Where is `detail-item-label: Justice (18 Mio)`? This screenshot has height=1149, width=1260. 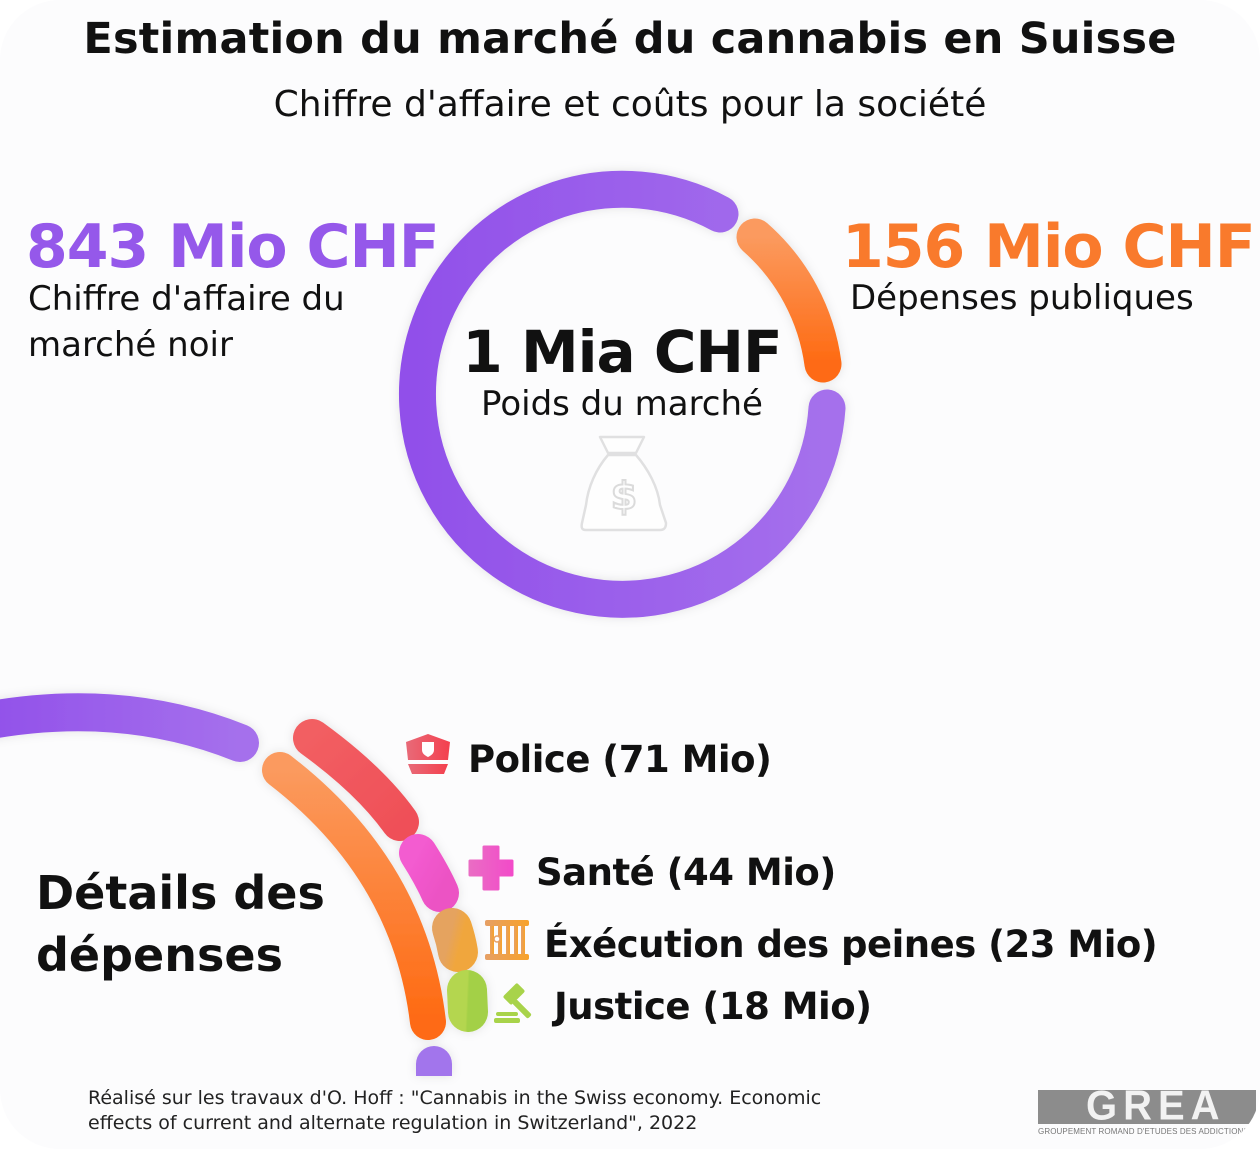
detail-item-label: Justice (18 Mio) is located at coordinates (713, 1006).